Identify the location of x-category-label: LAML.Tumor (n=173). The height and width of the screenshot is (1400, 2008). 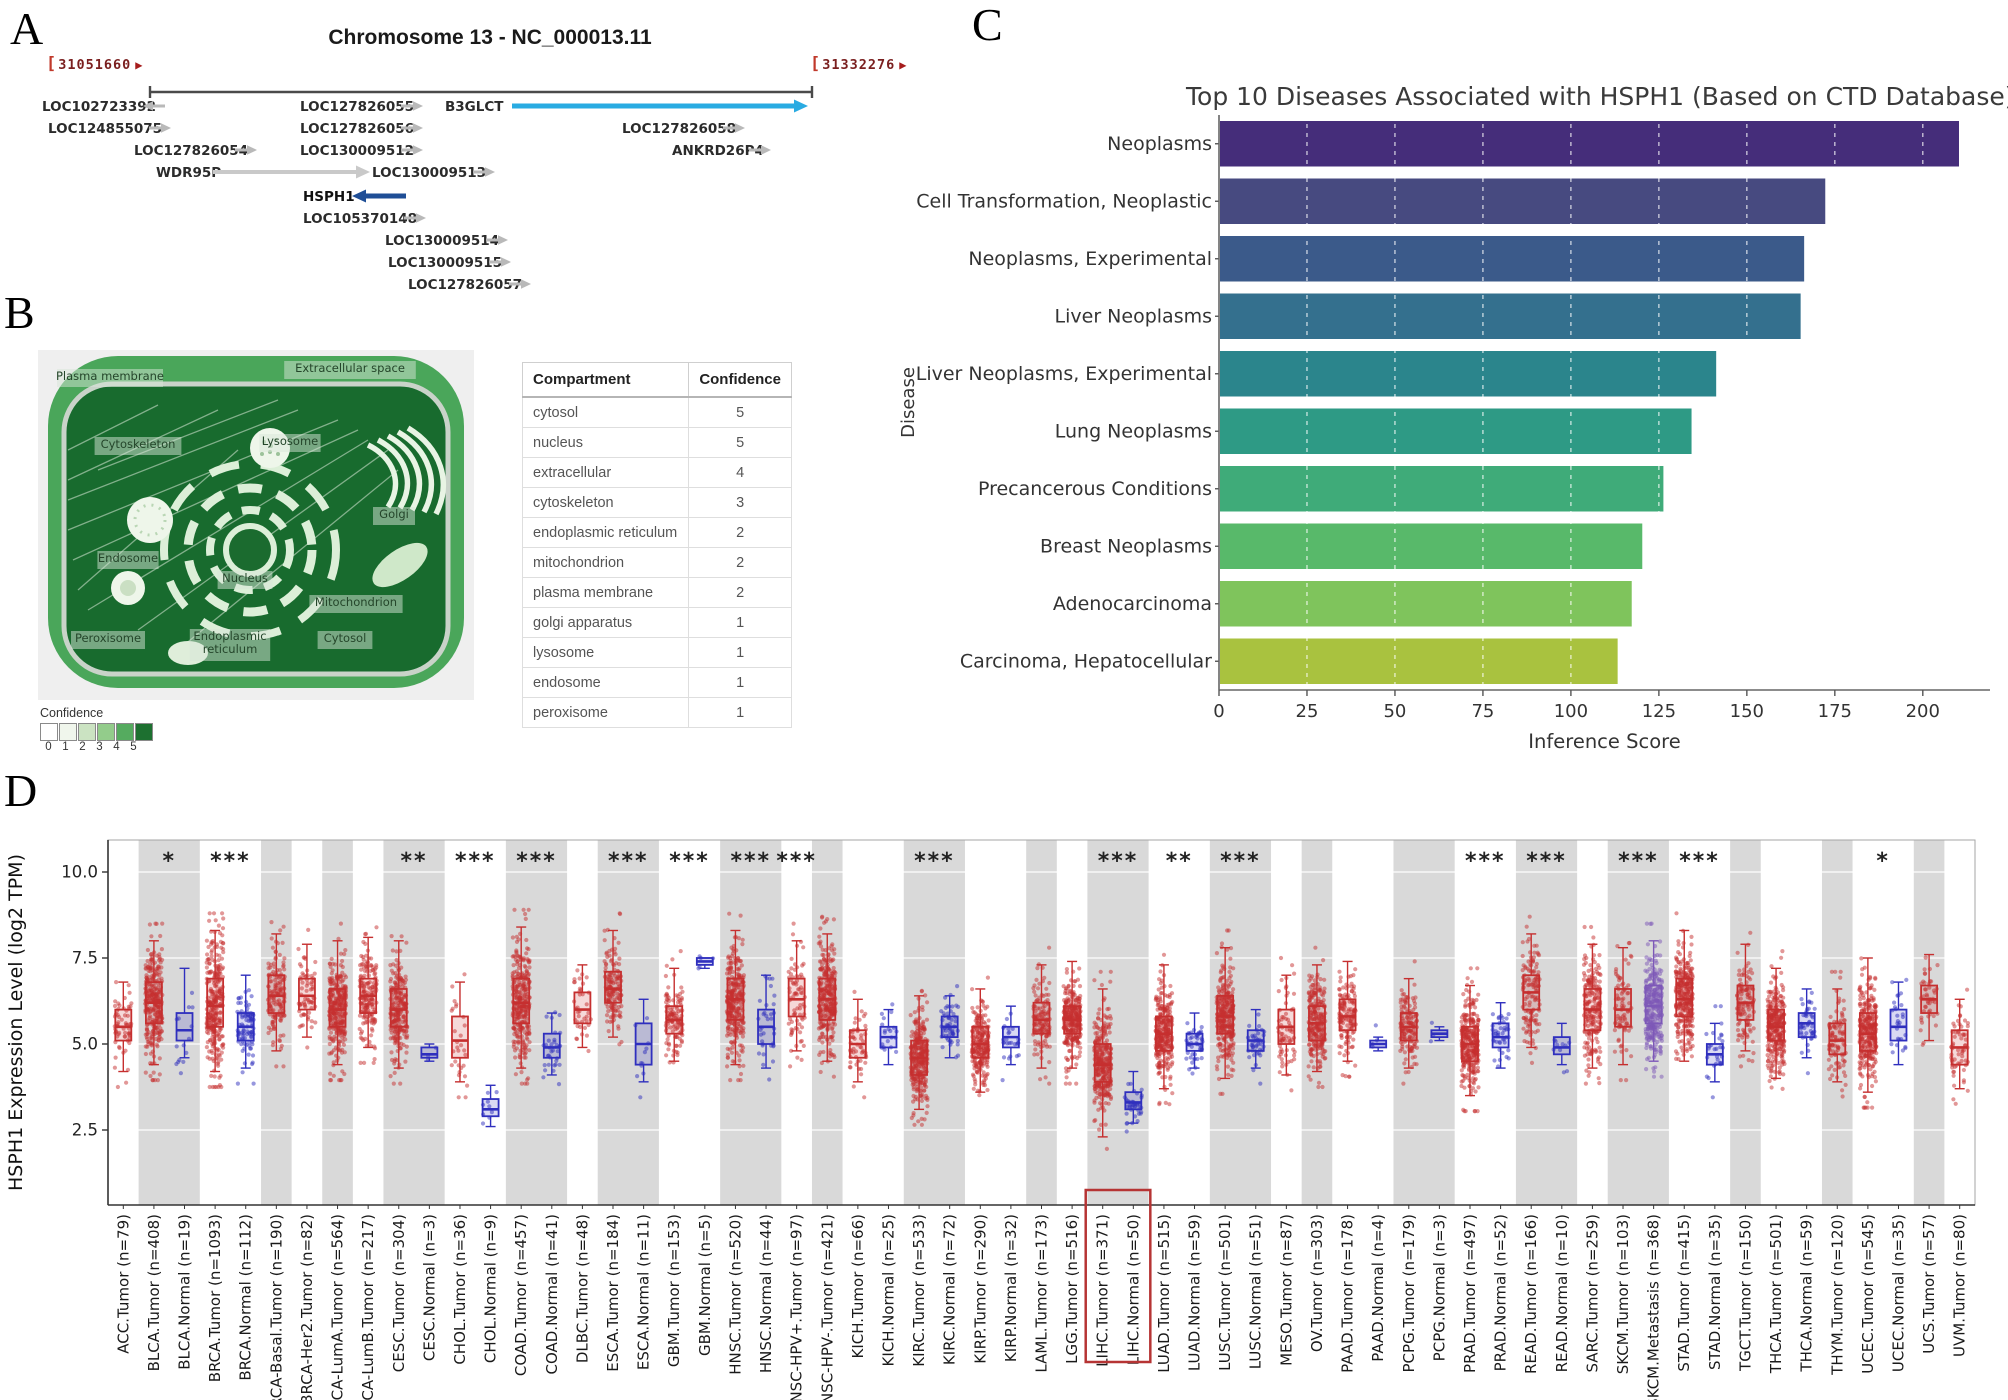
(1042, 1293).